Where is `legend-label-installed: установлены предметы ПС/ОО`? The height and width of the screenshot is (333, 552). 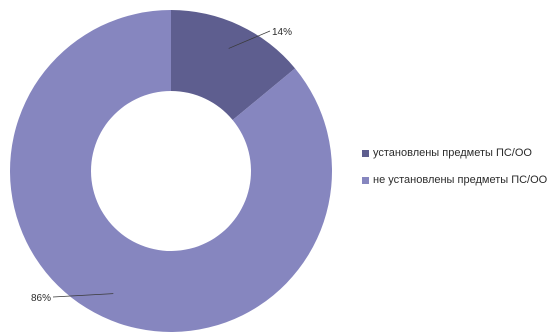
legend-label-installed: установлены предметы ПС/ОО is located at coordinates (452, 153).